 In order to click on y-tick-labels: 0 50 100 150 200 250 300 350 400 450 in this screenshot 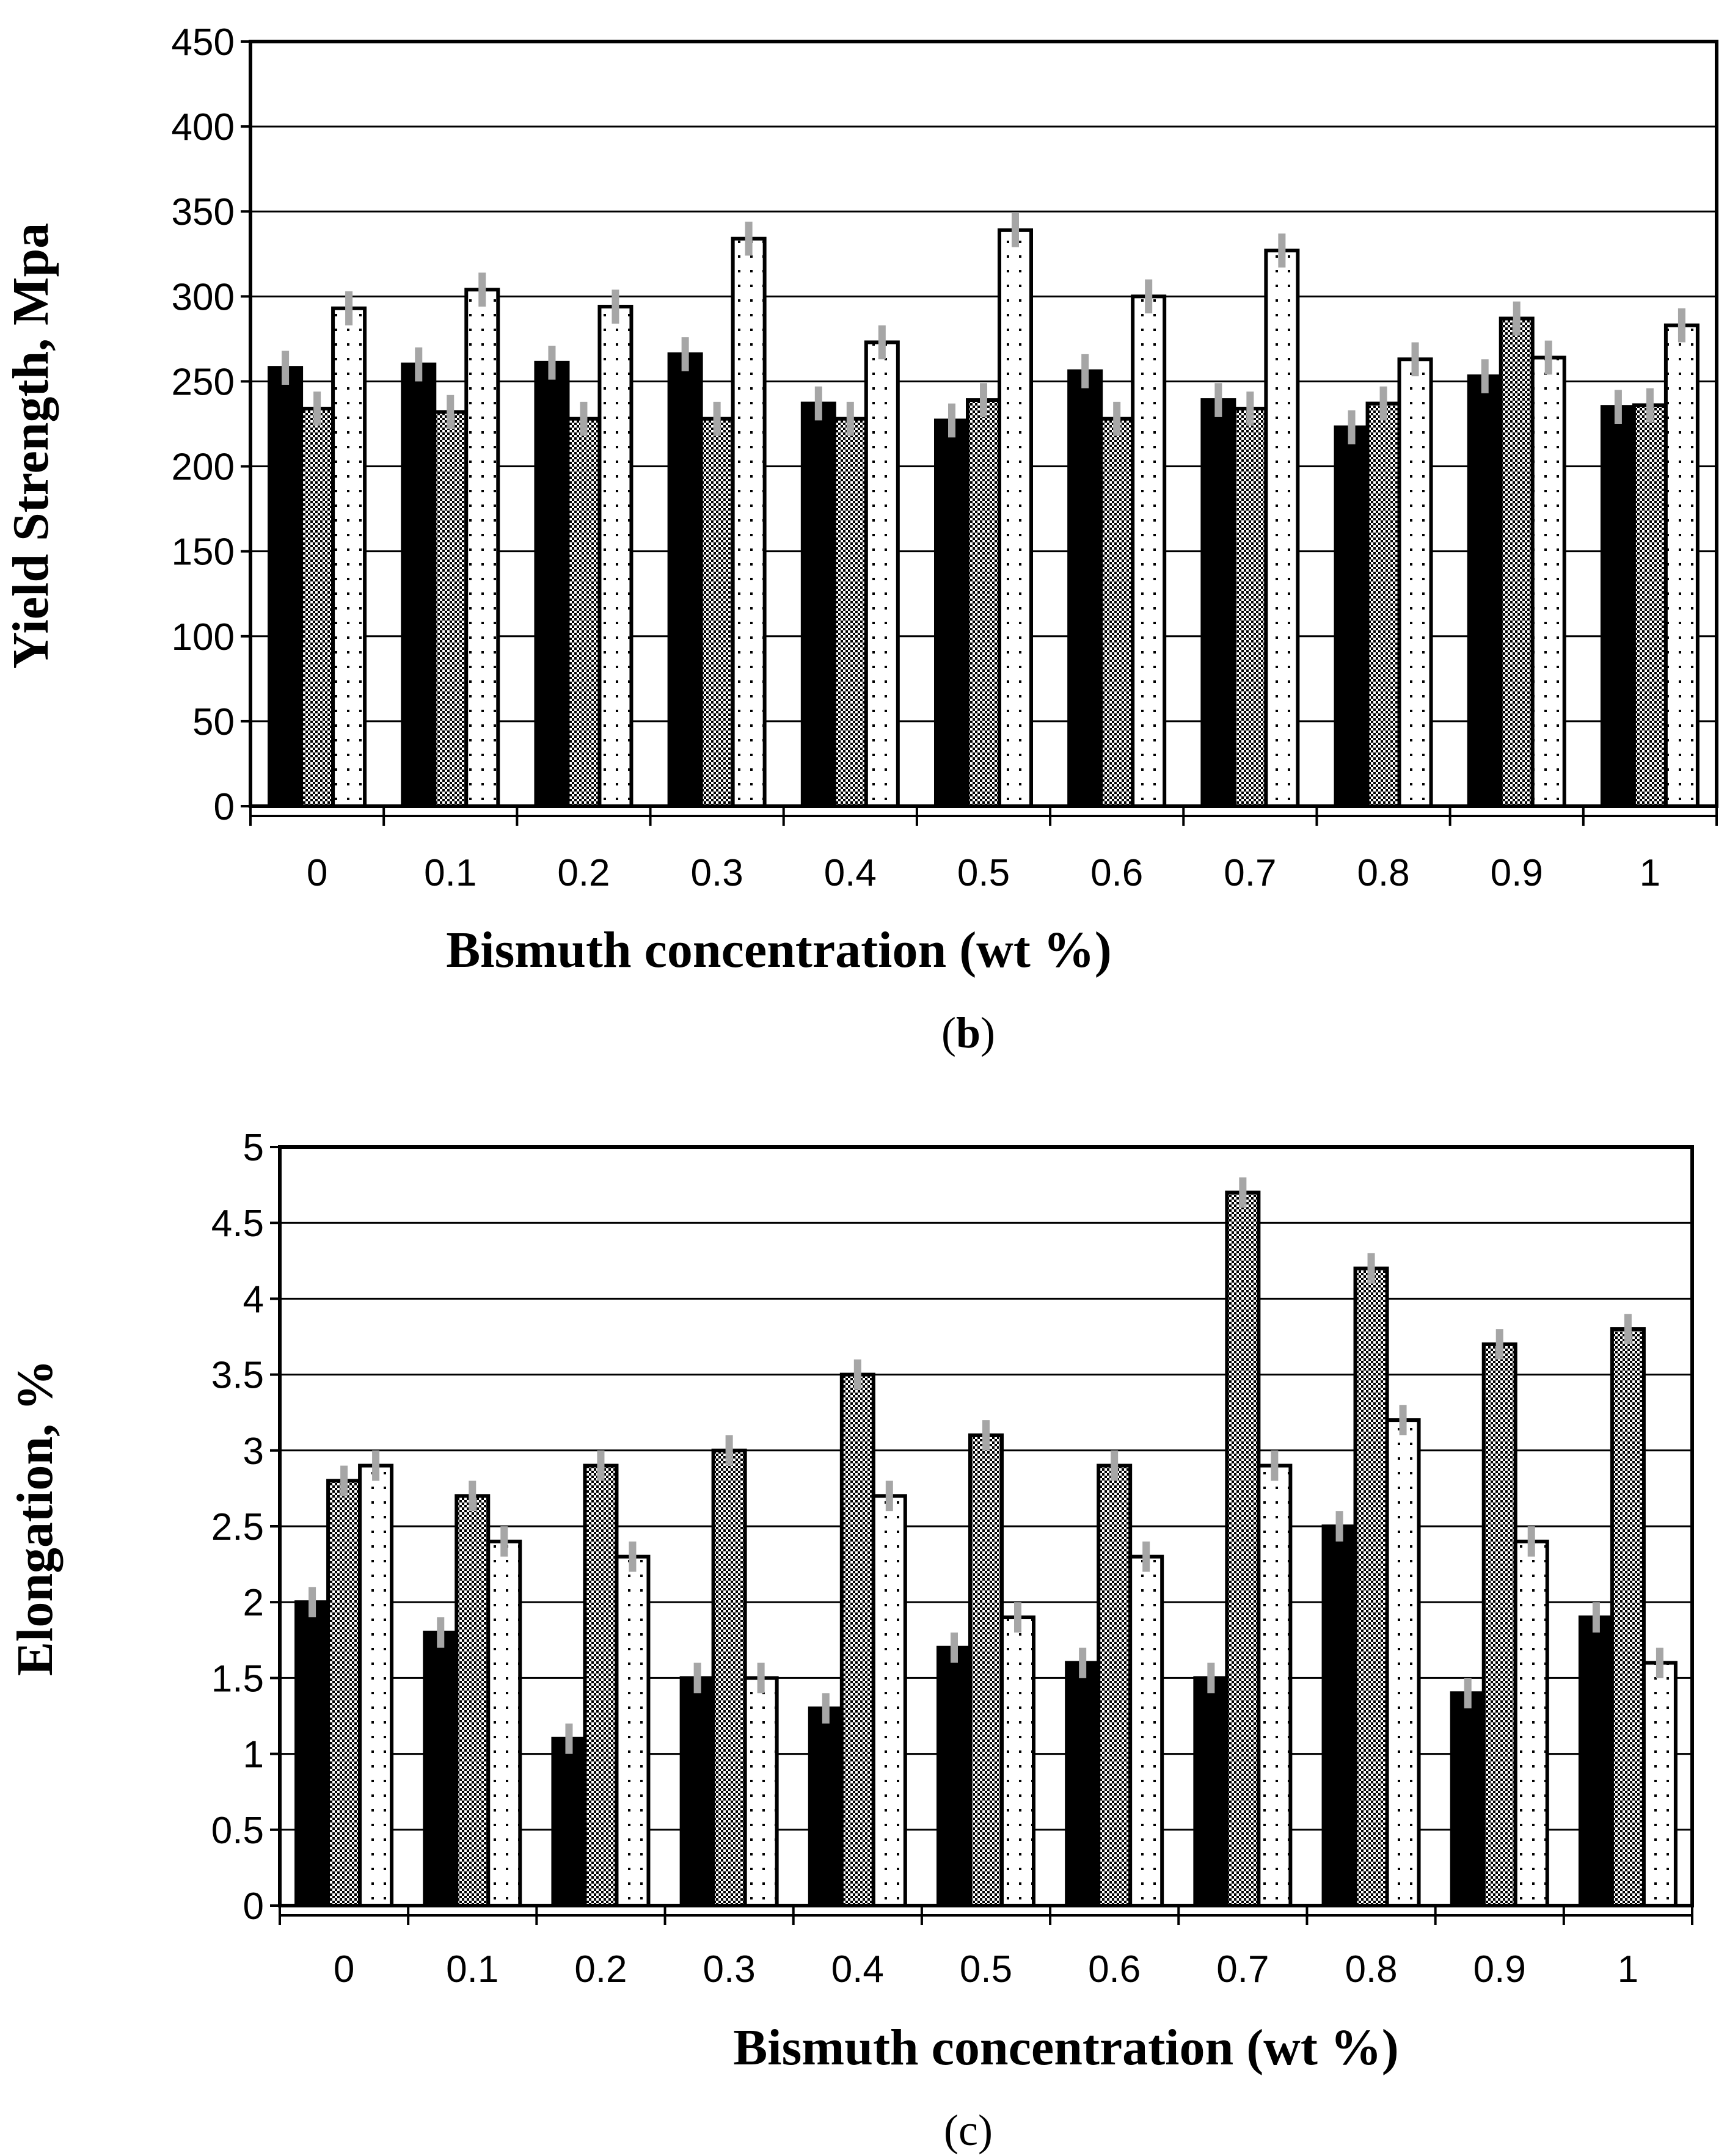, I will do `click(211, 424)`.